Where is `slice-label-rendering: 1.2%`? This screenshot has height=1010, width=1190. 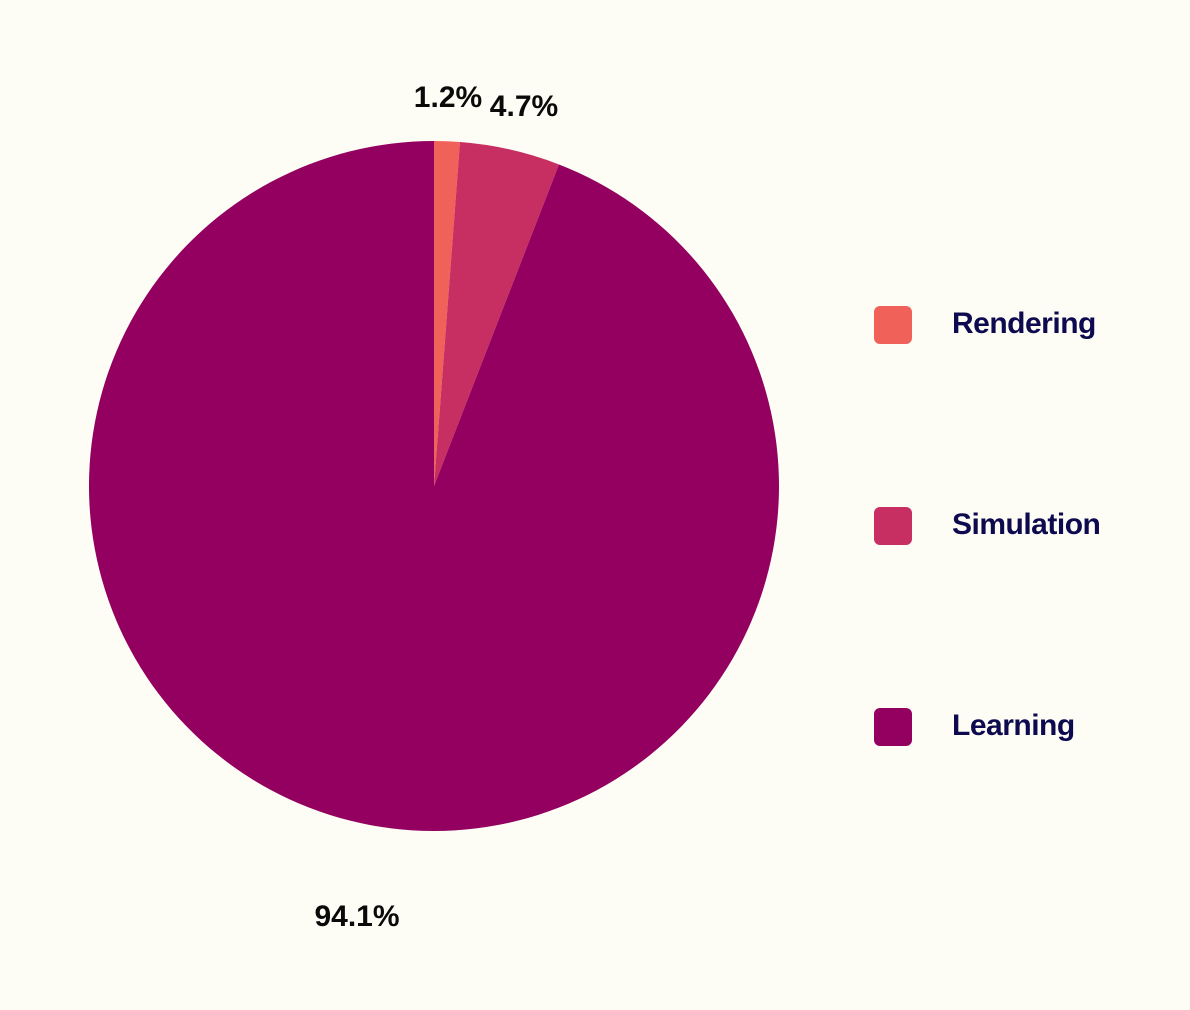
slice-label-rendering: 1.2% is located at coordinates (448, 97).